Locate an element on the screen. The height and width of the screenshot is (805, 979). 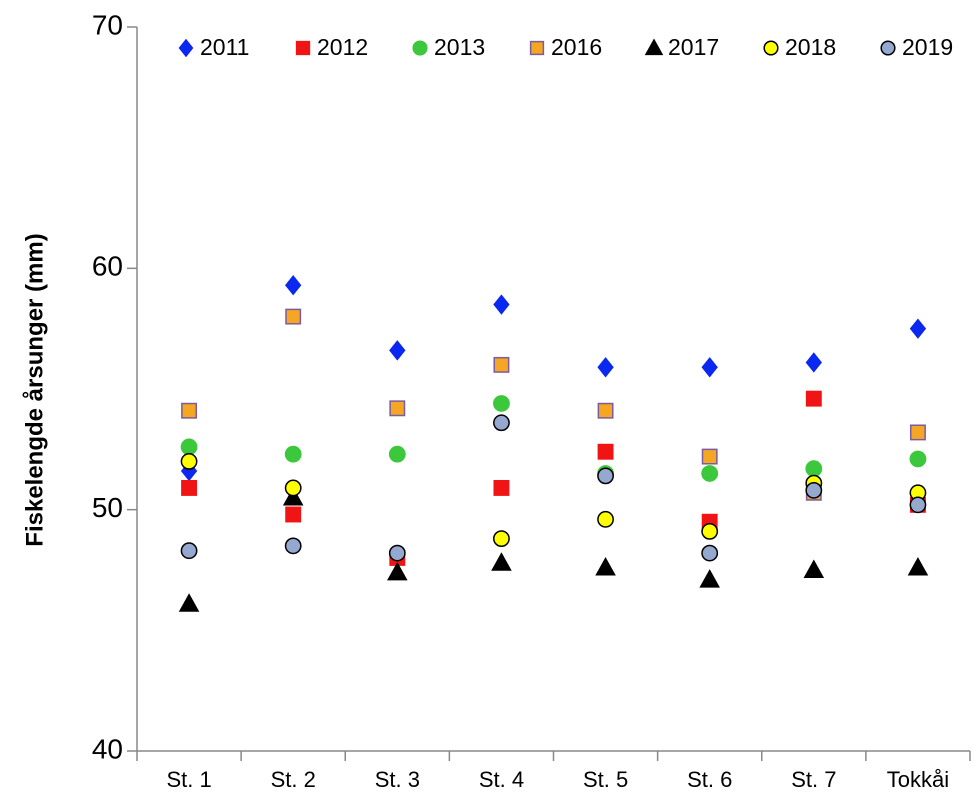
legend-label: 2011 is located at coordinates (224, 47).